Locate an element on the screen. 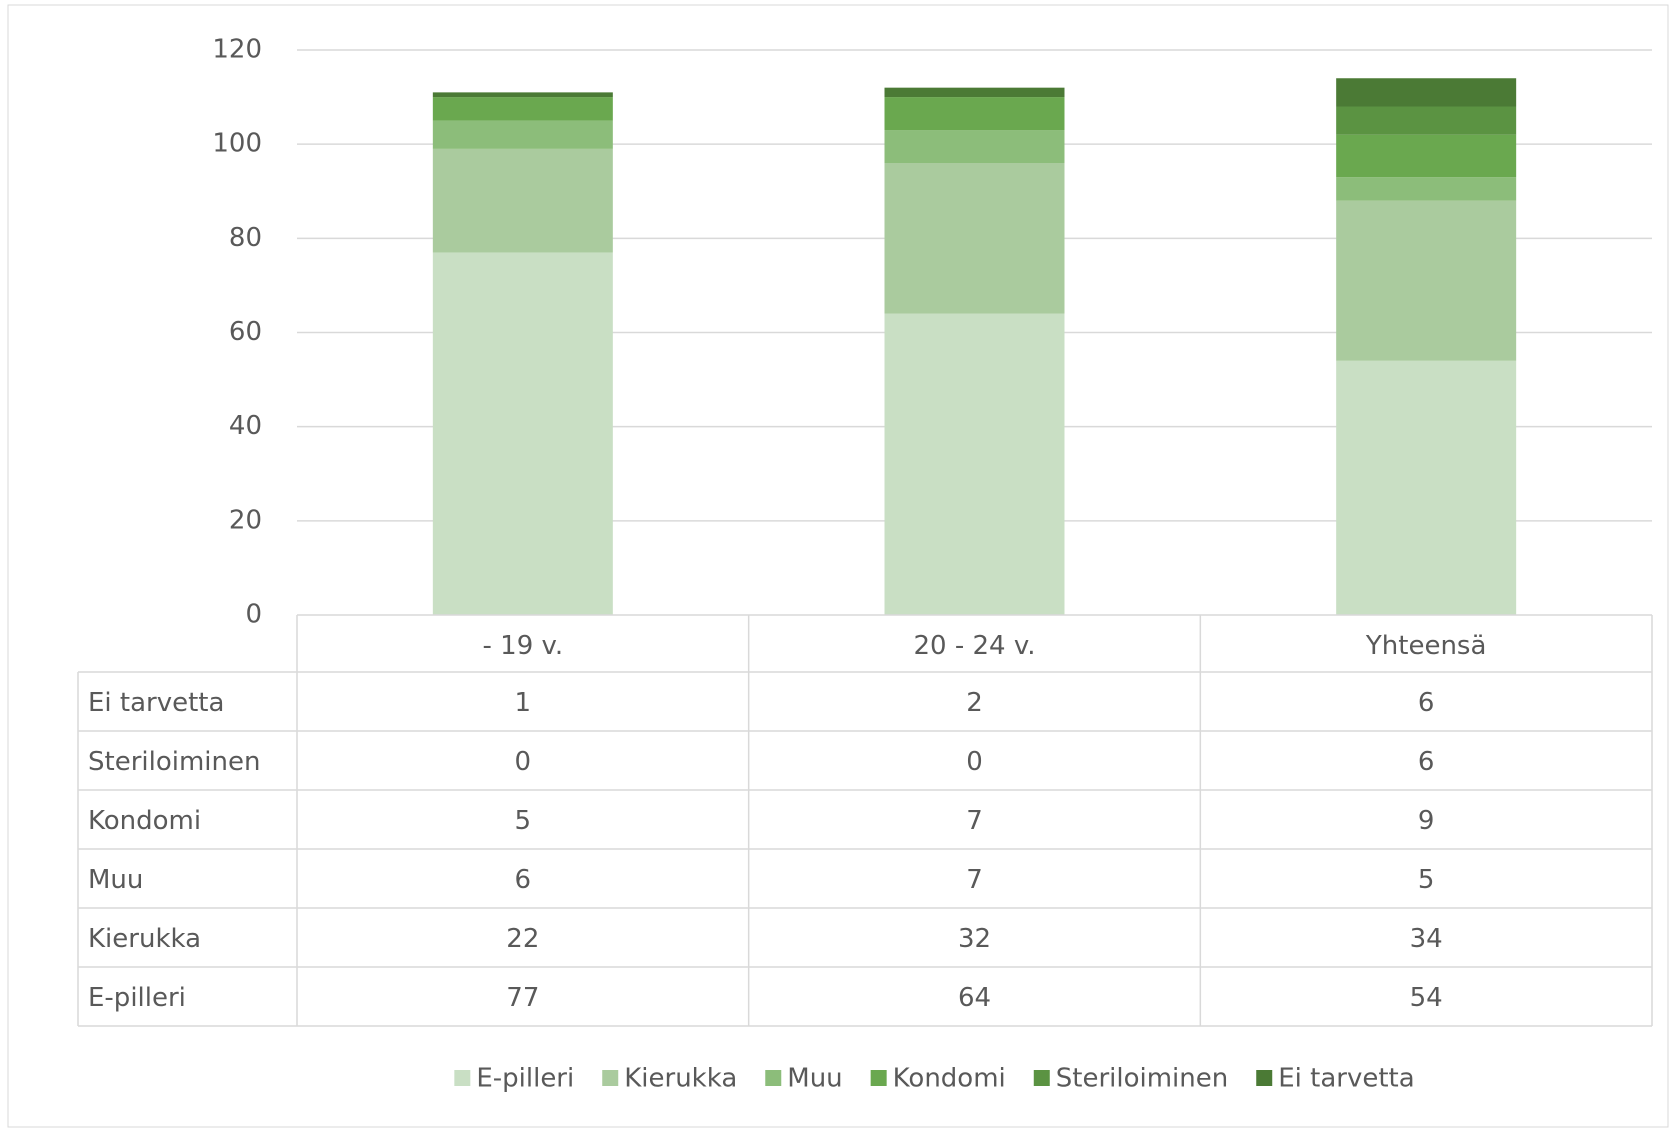 This screenshot has height=1134, width=1677. table-cell: 9 is located at coordinates (1426, 821).